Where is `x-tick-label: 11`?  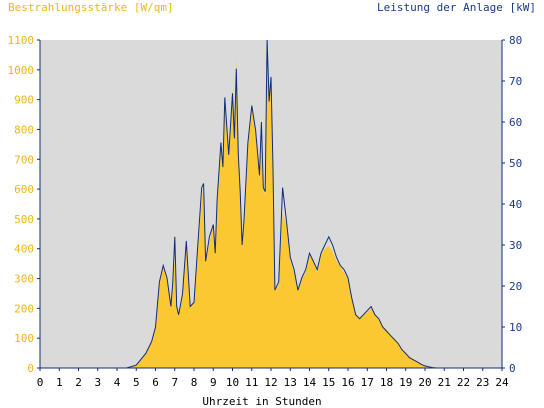
x-tick-label: 11 is located at coordinates (251, 382).